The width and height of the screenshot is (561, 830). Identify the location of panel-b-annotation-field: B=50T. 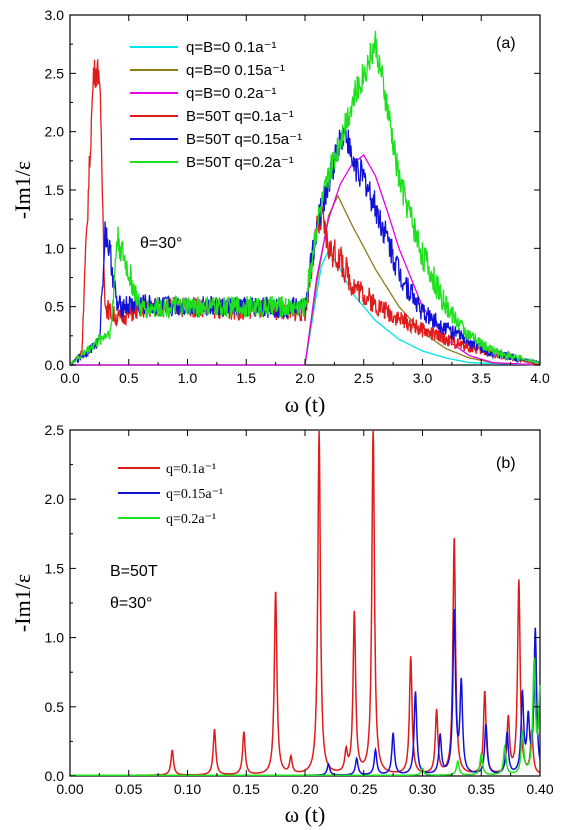
(134, 571).